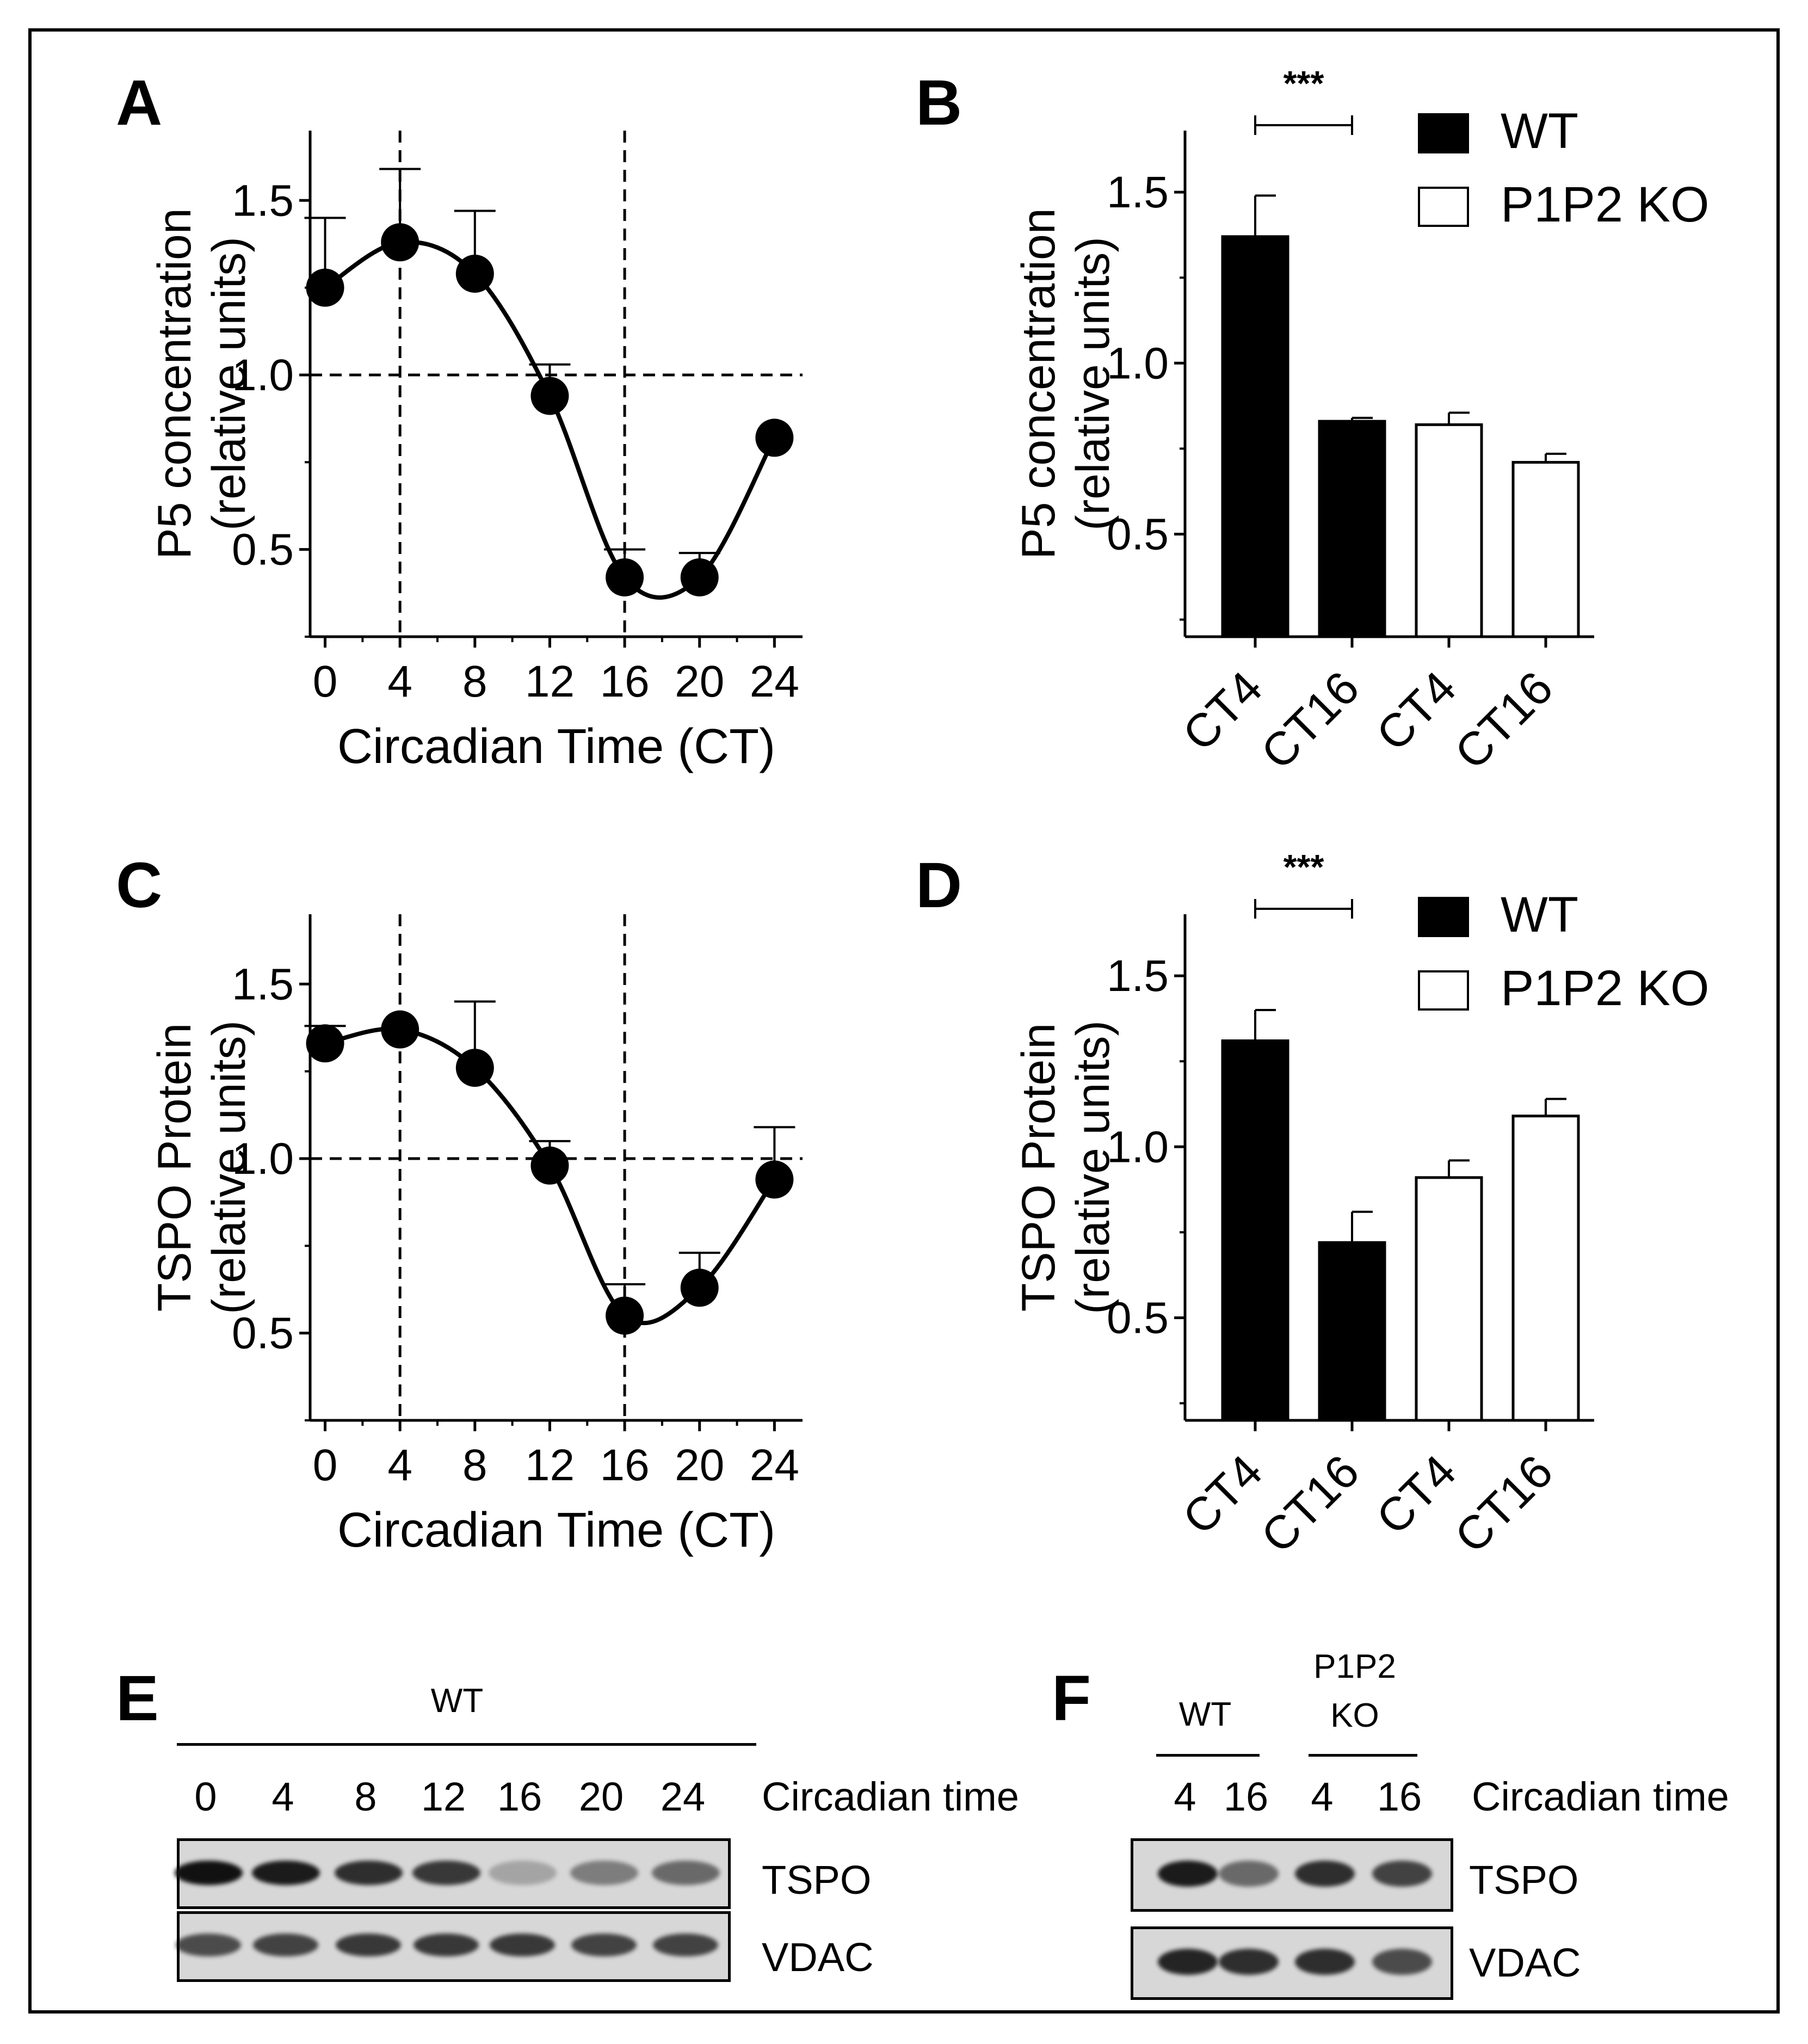 The height and width of the screenshot is (2044, 1808). Describe the element at coordinates (699, 681) in the screenshot. I see `chart-a-x-tick-label: 20` at that location.